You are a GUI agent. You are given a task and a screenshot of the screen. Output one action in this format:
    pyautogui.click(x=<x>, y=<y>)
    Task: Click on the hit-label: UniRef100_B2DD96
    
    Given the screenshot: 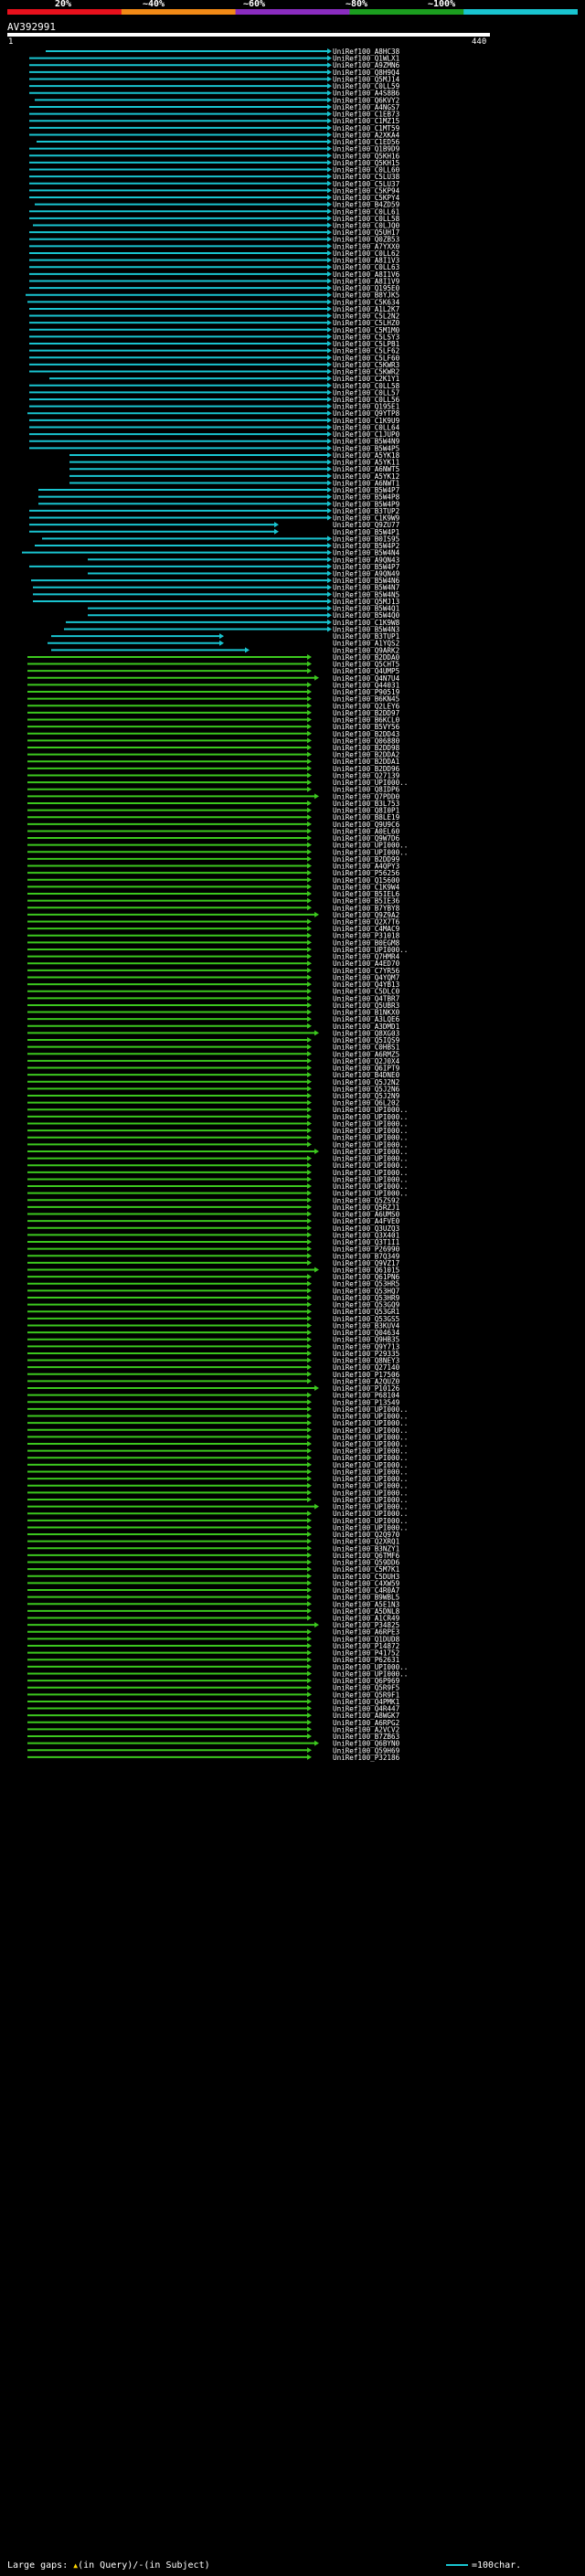 What is the action you would take?
    pyautogui.click(x=367, y=769)
    